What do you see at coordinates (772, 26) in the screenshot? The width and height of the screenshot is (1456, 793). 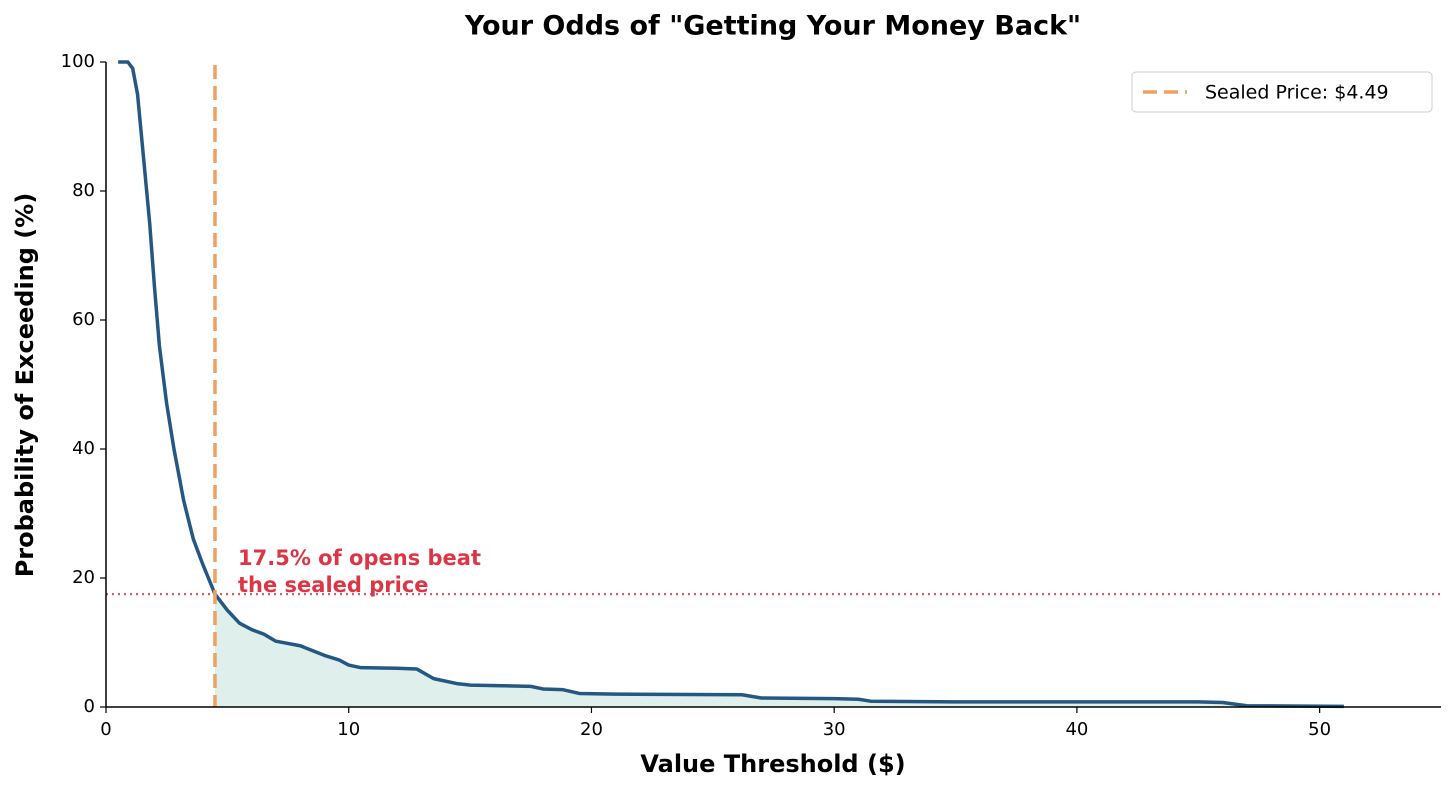 I see `chart-title: Your Odds of "Getting Your Money Back"` at bounding box center [772, 26].